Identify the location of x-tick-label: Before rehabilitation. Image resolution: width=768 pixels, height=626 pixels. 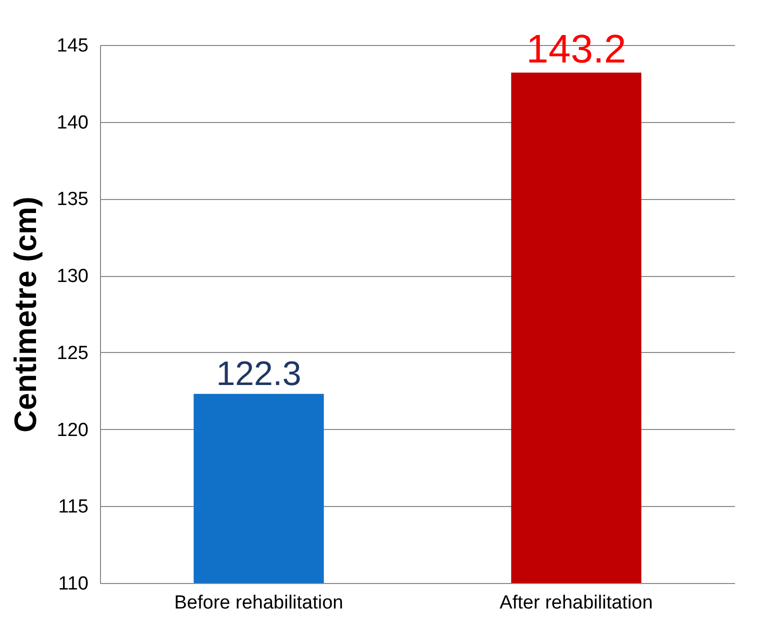
(259, 603).